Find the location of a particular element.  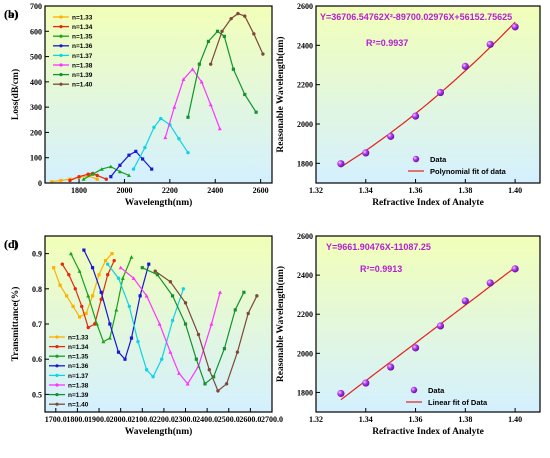

series-n=1.35 is located at coordinates (101, 297).